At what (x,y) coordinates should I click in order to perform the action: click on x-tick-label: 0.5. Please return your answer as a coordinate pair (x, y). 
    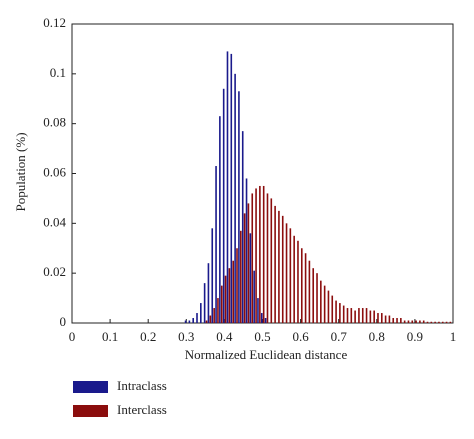
    Looking at the image, I should click on (262, 336).